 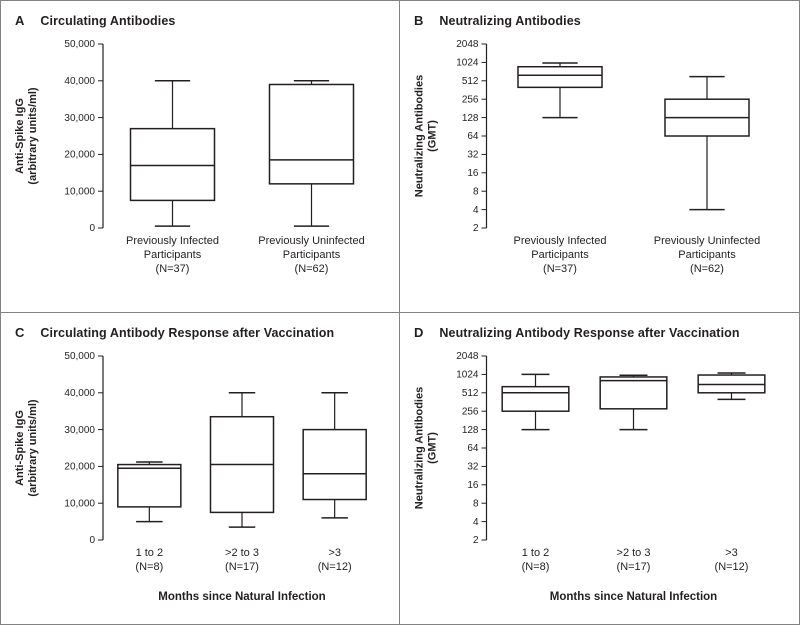 What do you see at coordinates (20, 20) in the screenshot?
I see `panel-a-letter: A` at bounding box center [20, 20].